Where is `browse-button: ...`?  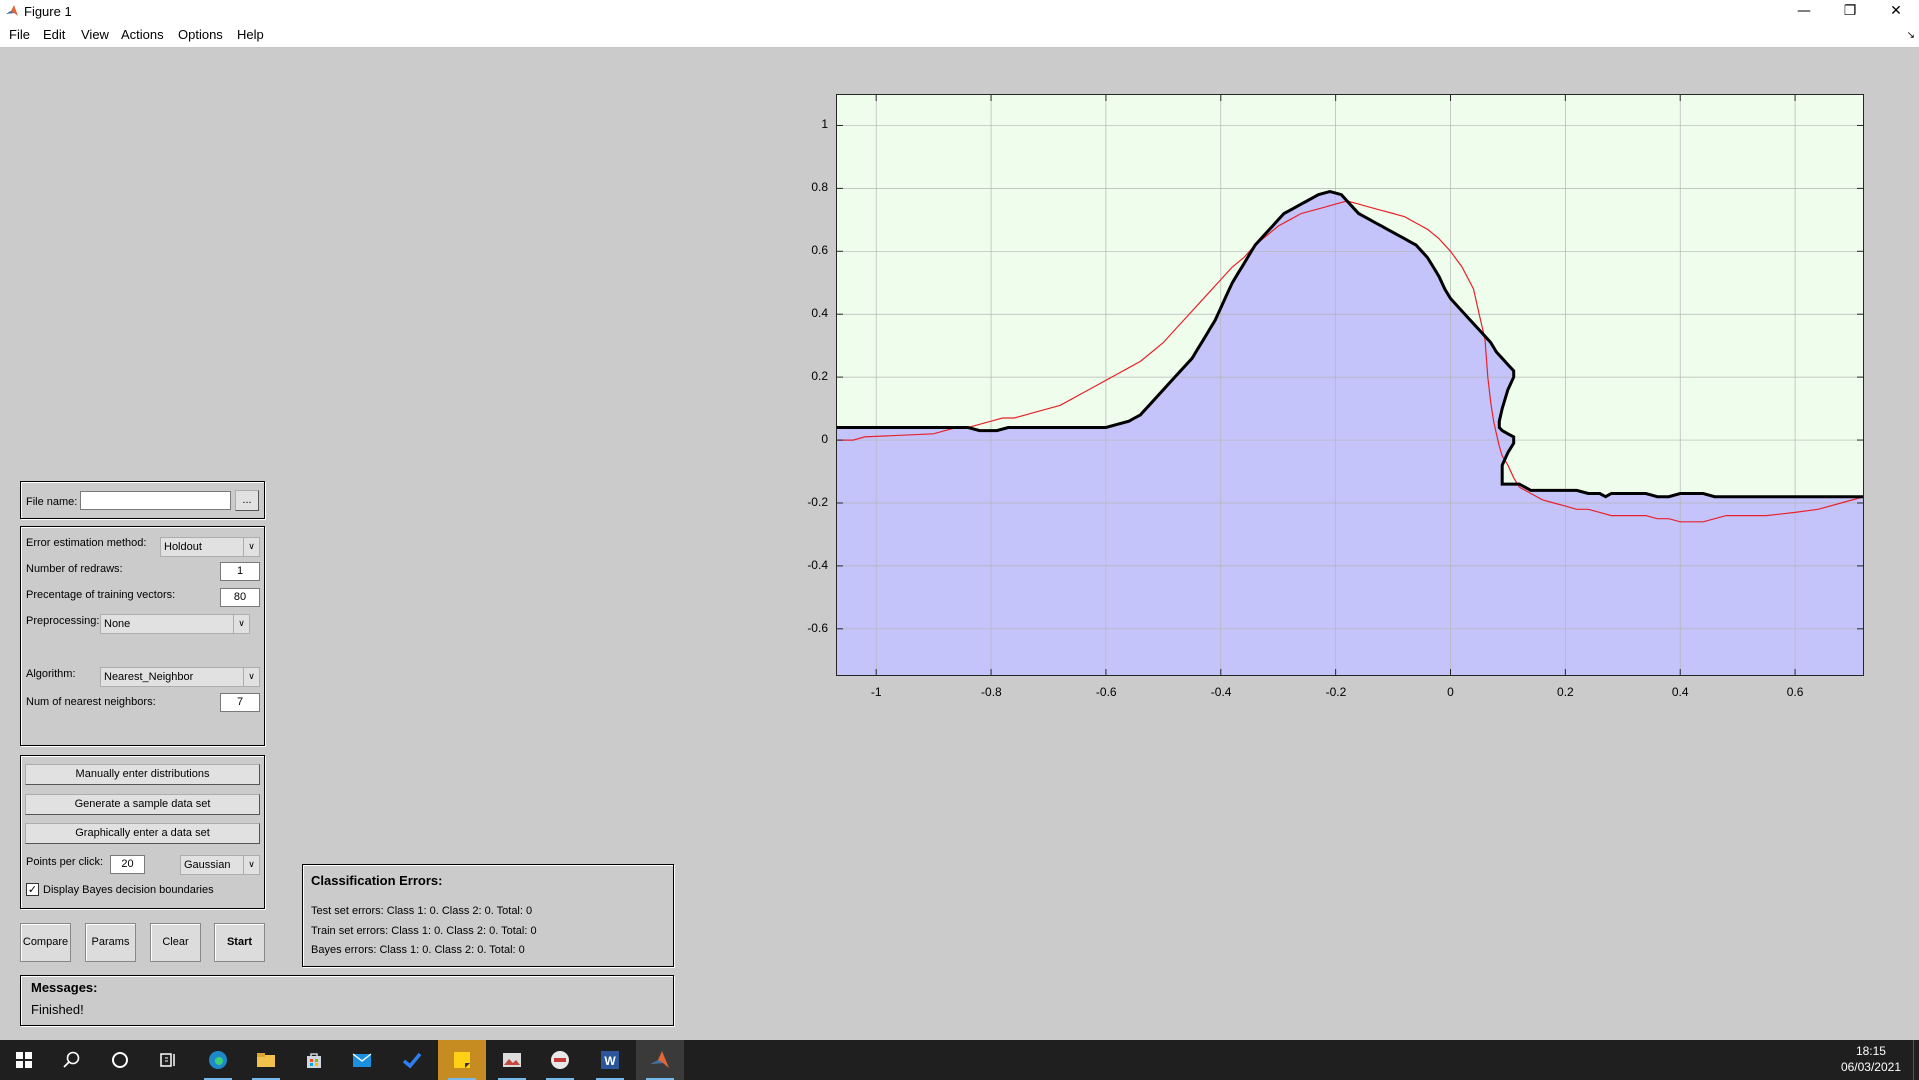 browse-button: ... is located at coordinates (247, 500).